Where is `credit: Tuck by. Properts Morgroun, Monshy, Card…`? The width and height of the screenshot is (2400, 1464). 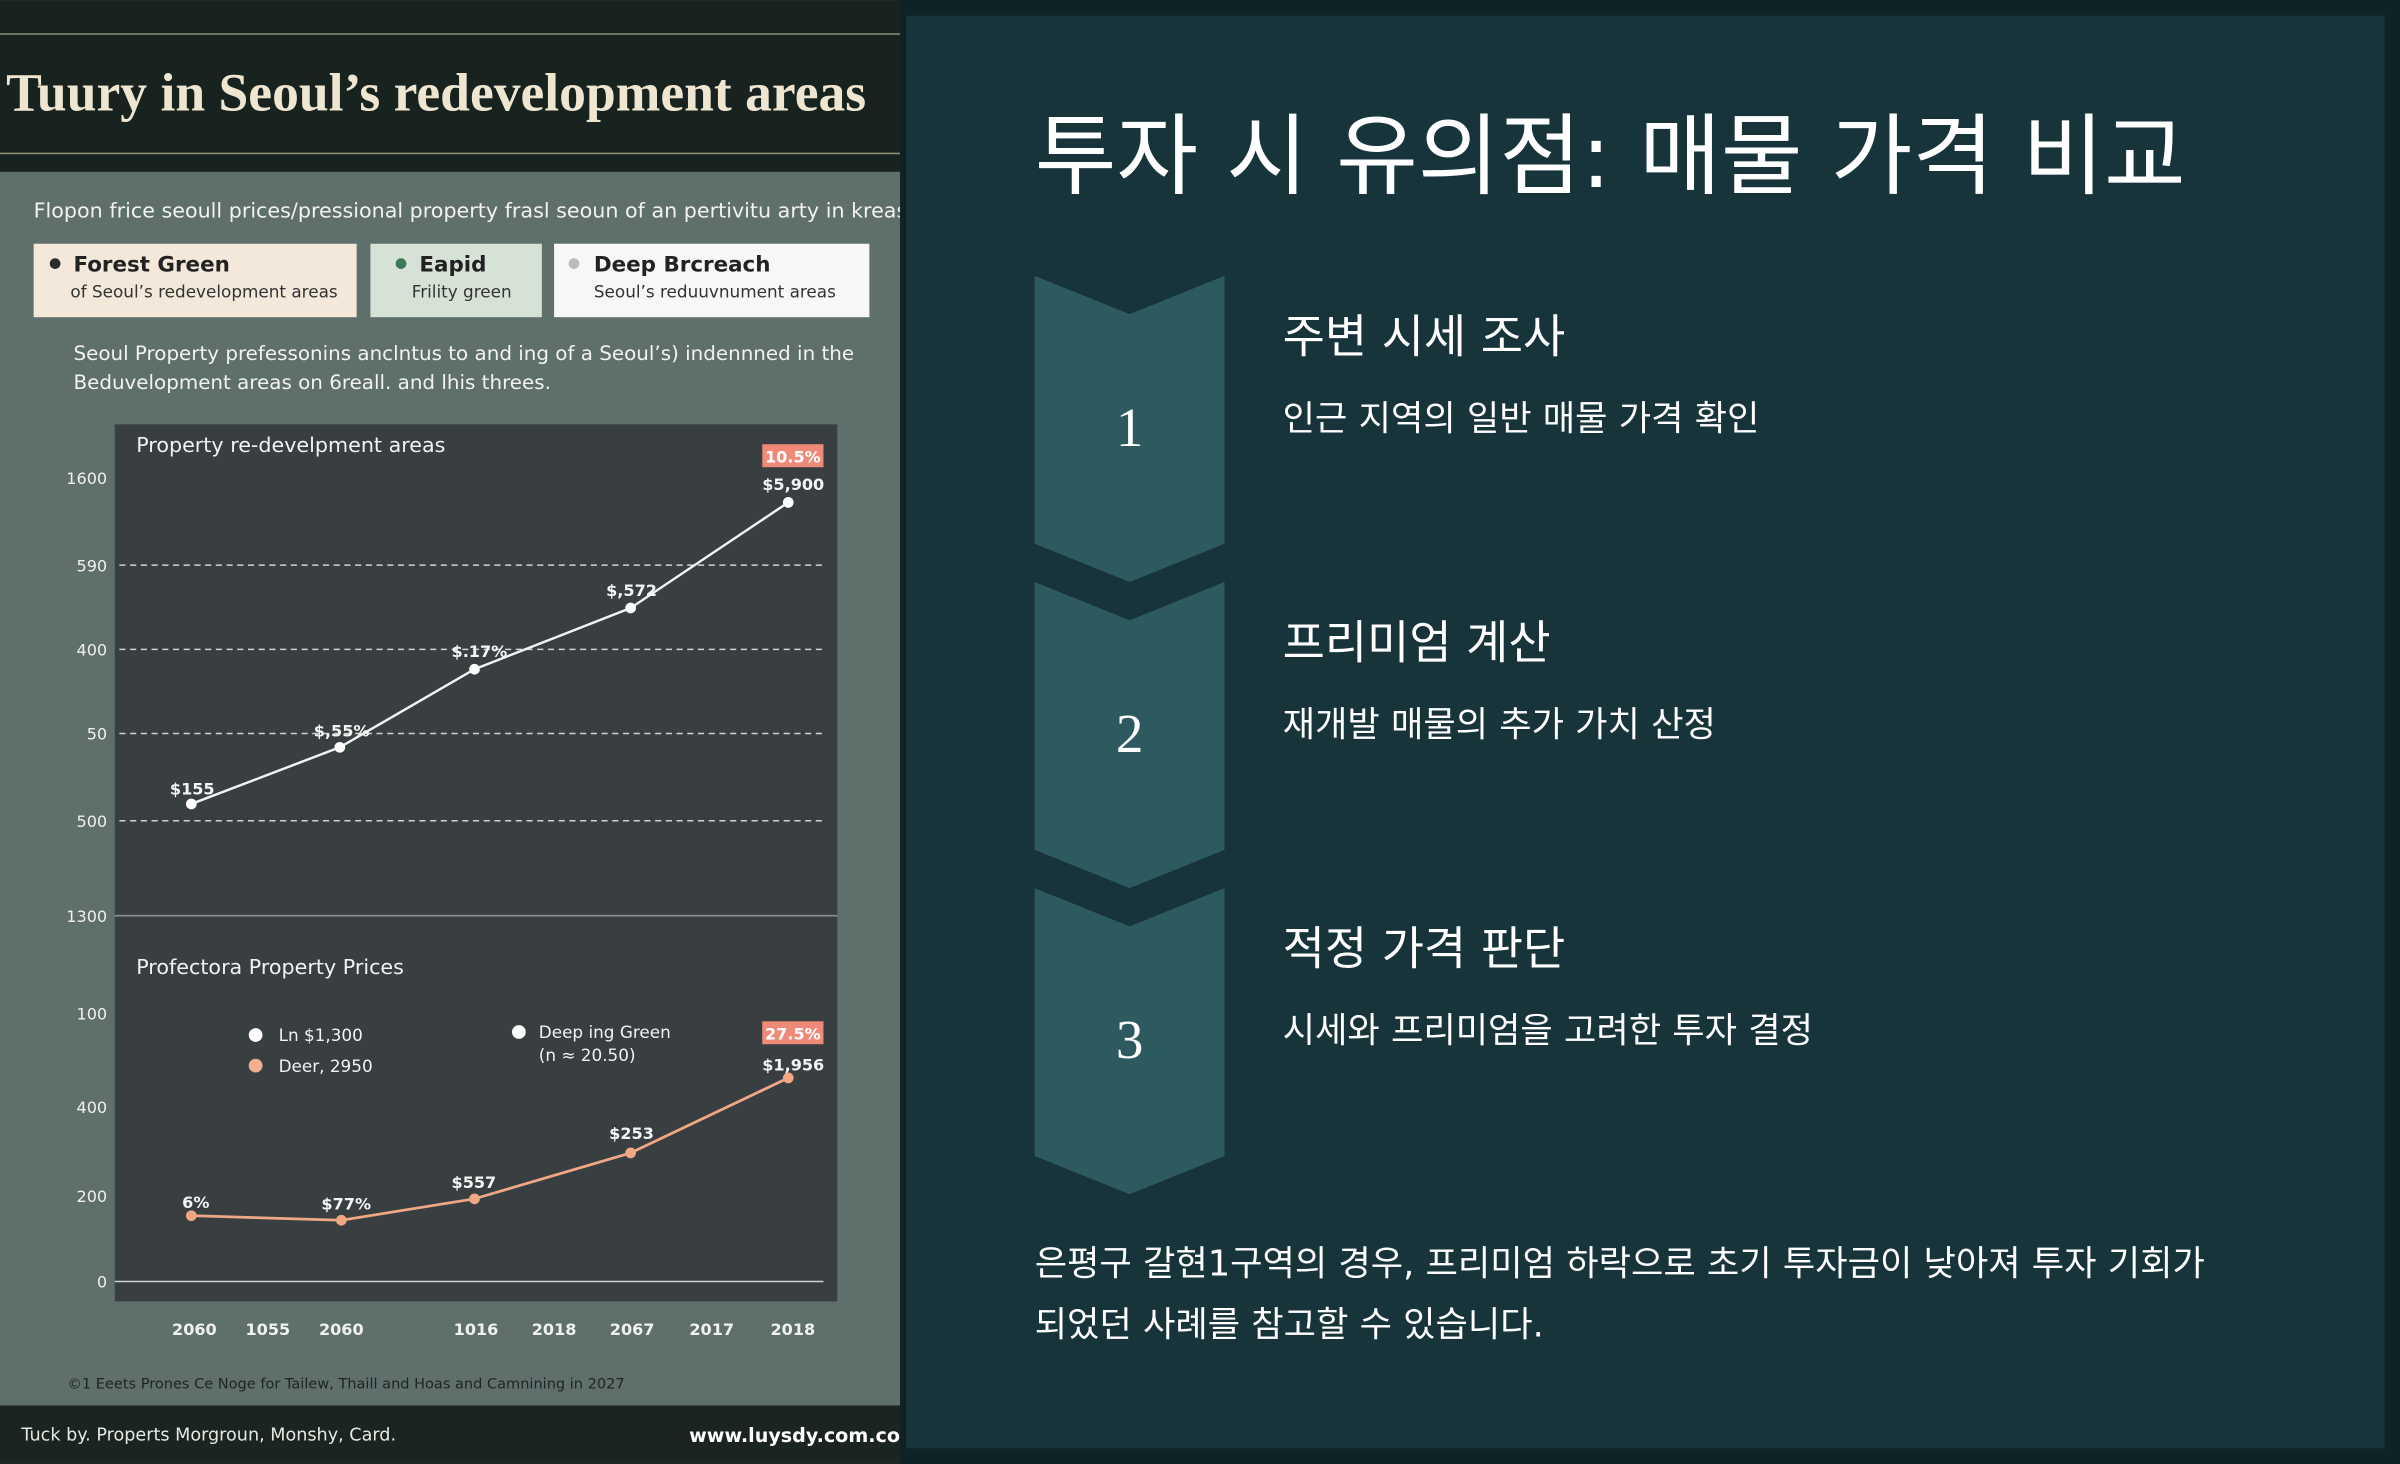 credit: Tuck by. Properts Morgroun, Monshy, Card… is located at coordinates (208, 1436).